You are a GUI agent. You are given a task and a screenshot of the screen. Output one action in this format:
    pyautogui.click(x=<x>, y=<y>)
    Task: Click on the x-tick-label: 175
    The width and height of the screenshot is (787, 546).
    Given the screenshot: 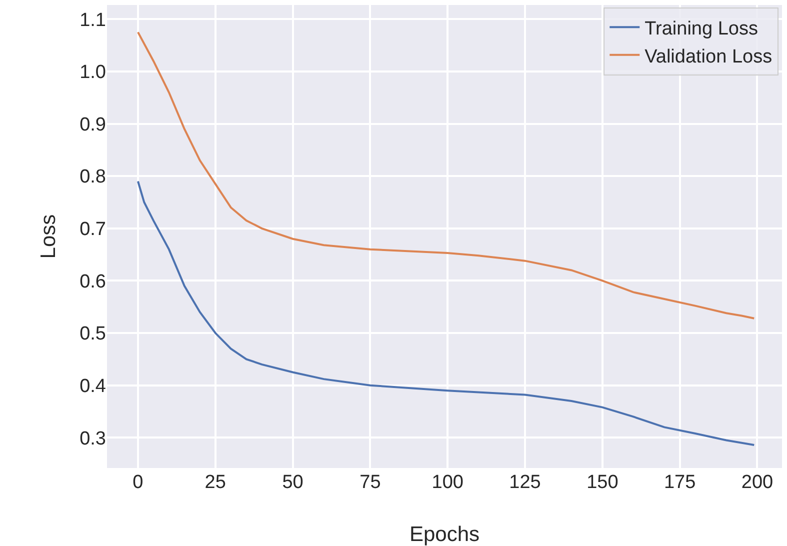 What is the action you would take?
    pyautogui.click(x=680, y=482)
    